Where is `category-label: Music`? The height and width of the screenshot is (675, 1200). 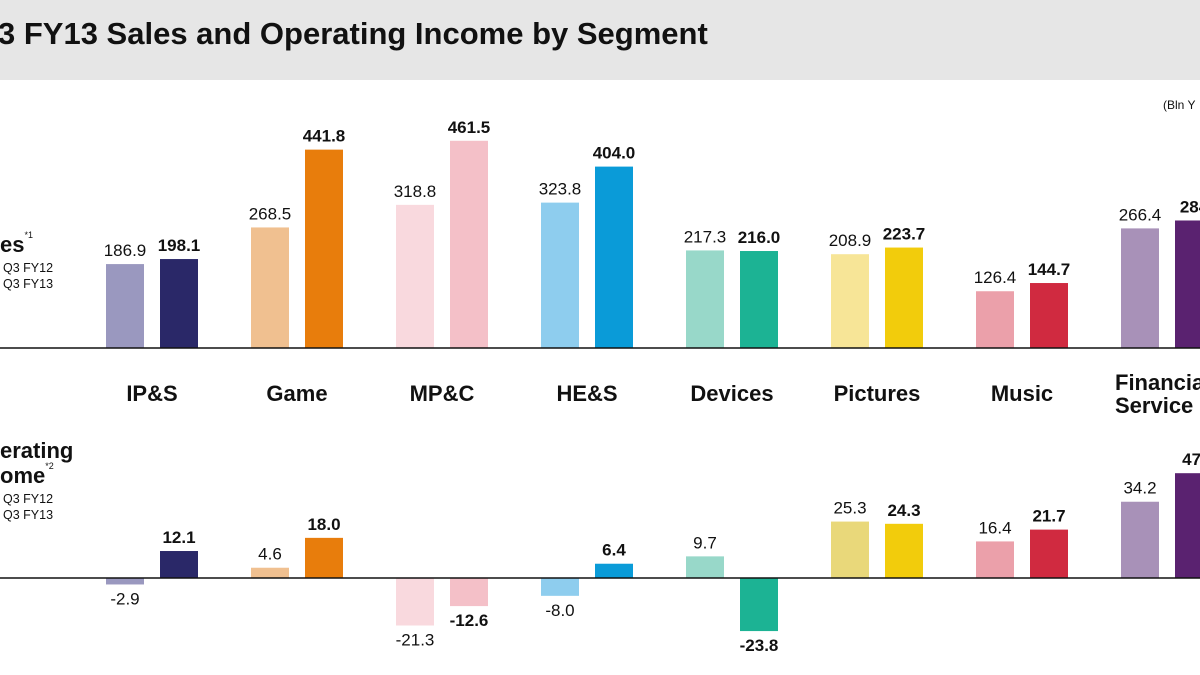 category-label: Music is located at coordinates (1022, 393).